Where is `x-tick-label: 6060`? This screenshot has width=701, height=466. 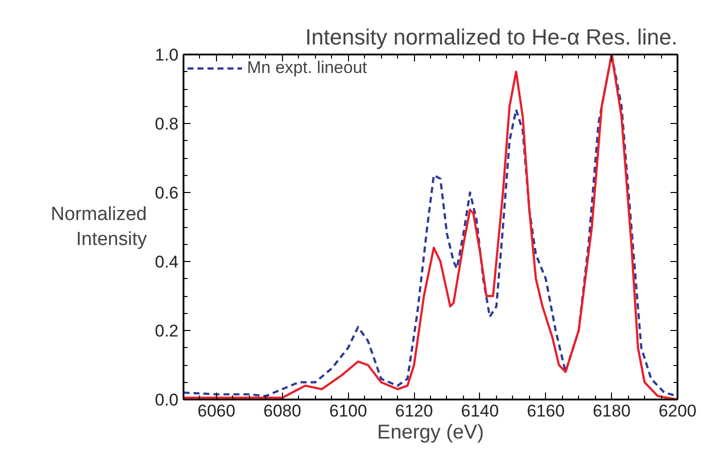
x-tick-label: 6060 is located at coordinates (217, 411).